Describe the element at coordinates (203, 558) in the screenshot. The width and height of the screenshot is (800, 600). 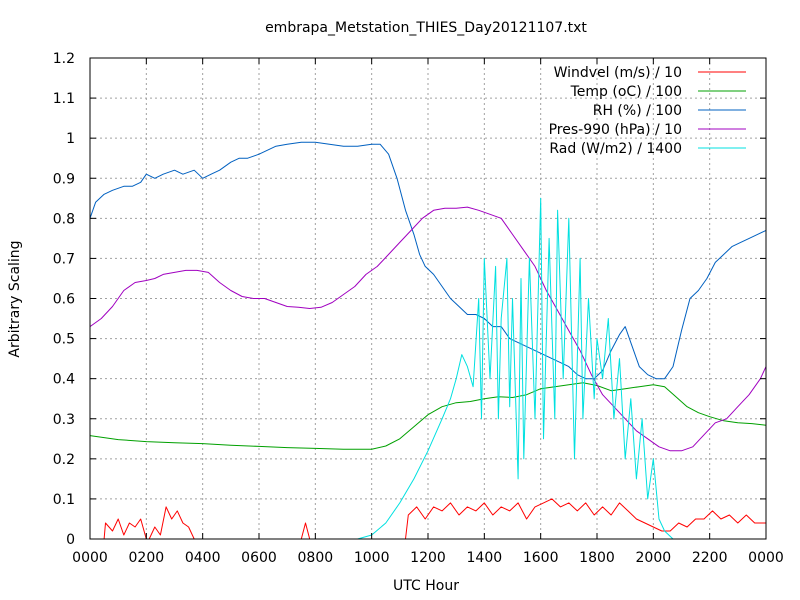
I see `x-tick-label: 0400` at that location.